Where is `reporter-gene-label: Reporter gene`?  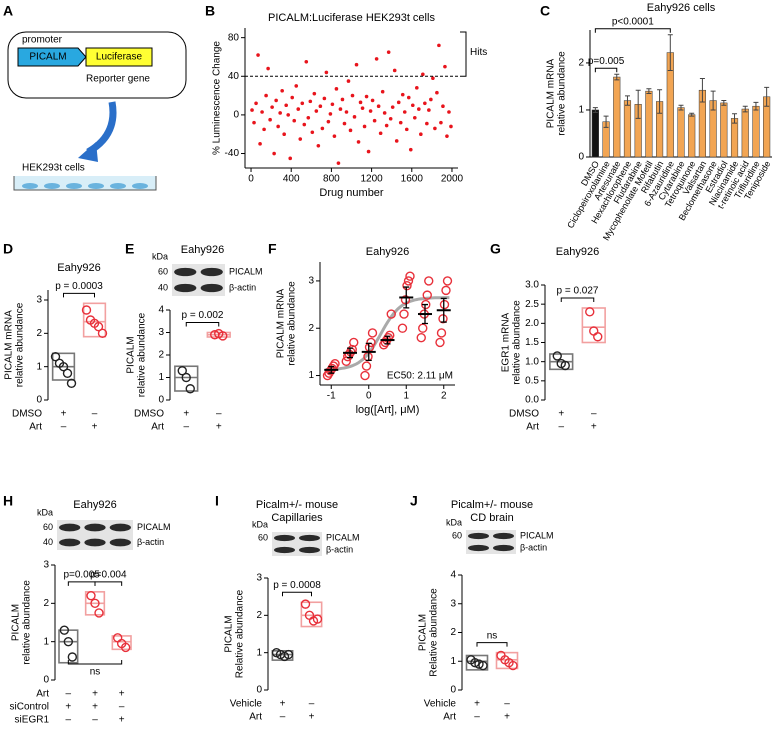 reporter-gene-label: Reporter gene is located at coordinates (118, 79).